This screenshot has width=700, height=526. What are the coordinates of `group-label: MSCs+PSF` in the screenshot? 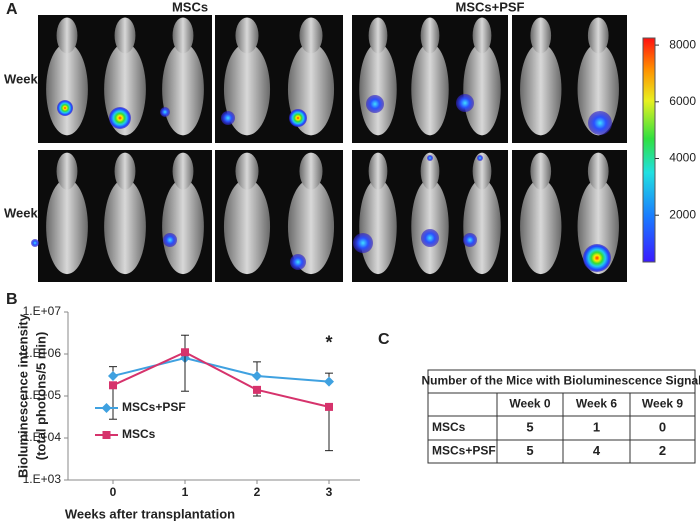 It's located at (490, 7).